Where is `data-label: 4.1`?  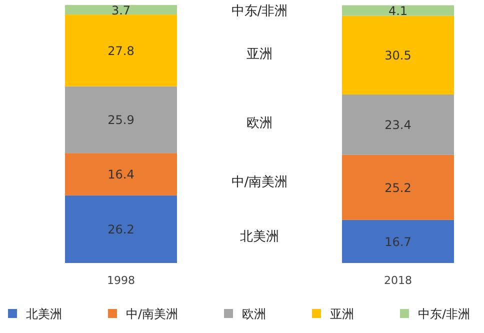 data-label: 4.1 is located at coordinates (398, 11).